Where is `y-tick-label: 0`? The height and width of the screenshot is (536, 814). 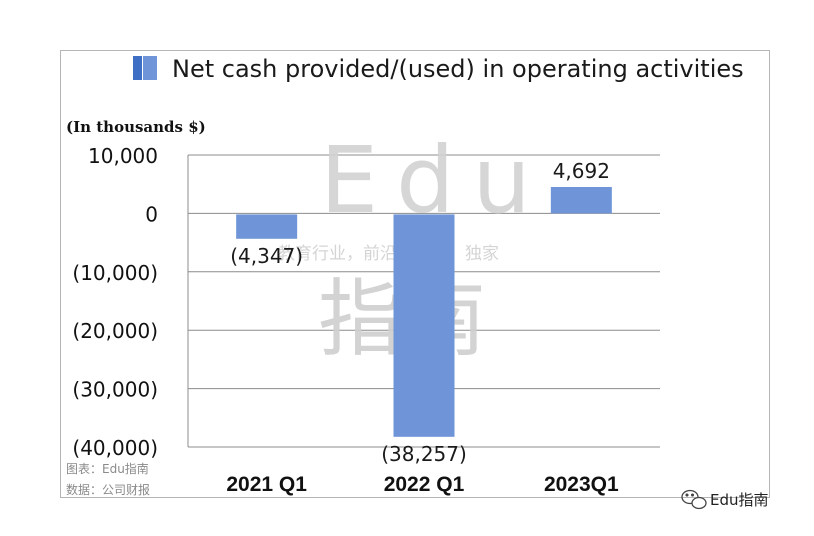 y-tick-label: 0 is located at coordinates (151, 214).